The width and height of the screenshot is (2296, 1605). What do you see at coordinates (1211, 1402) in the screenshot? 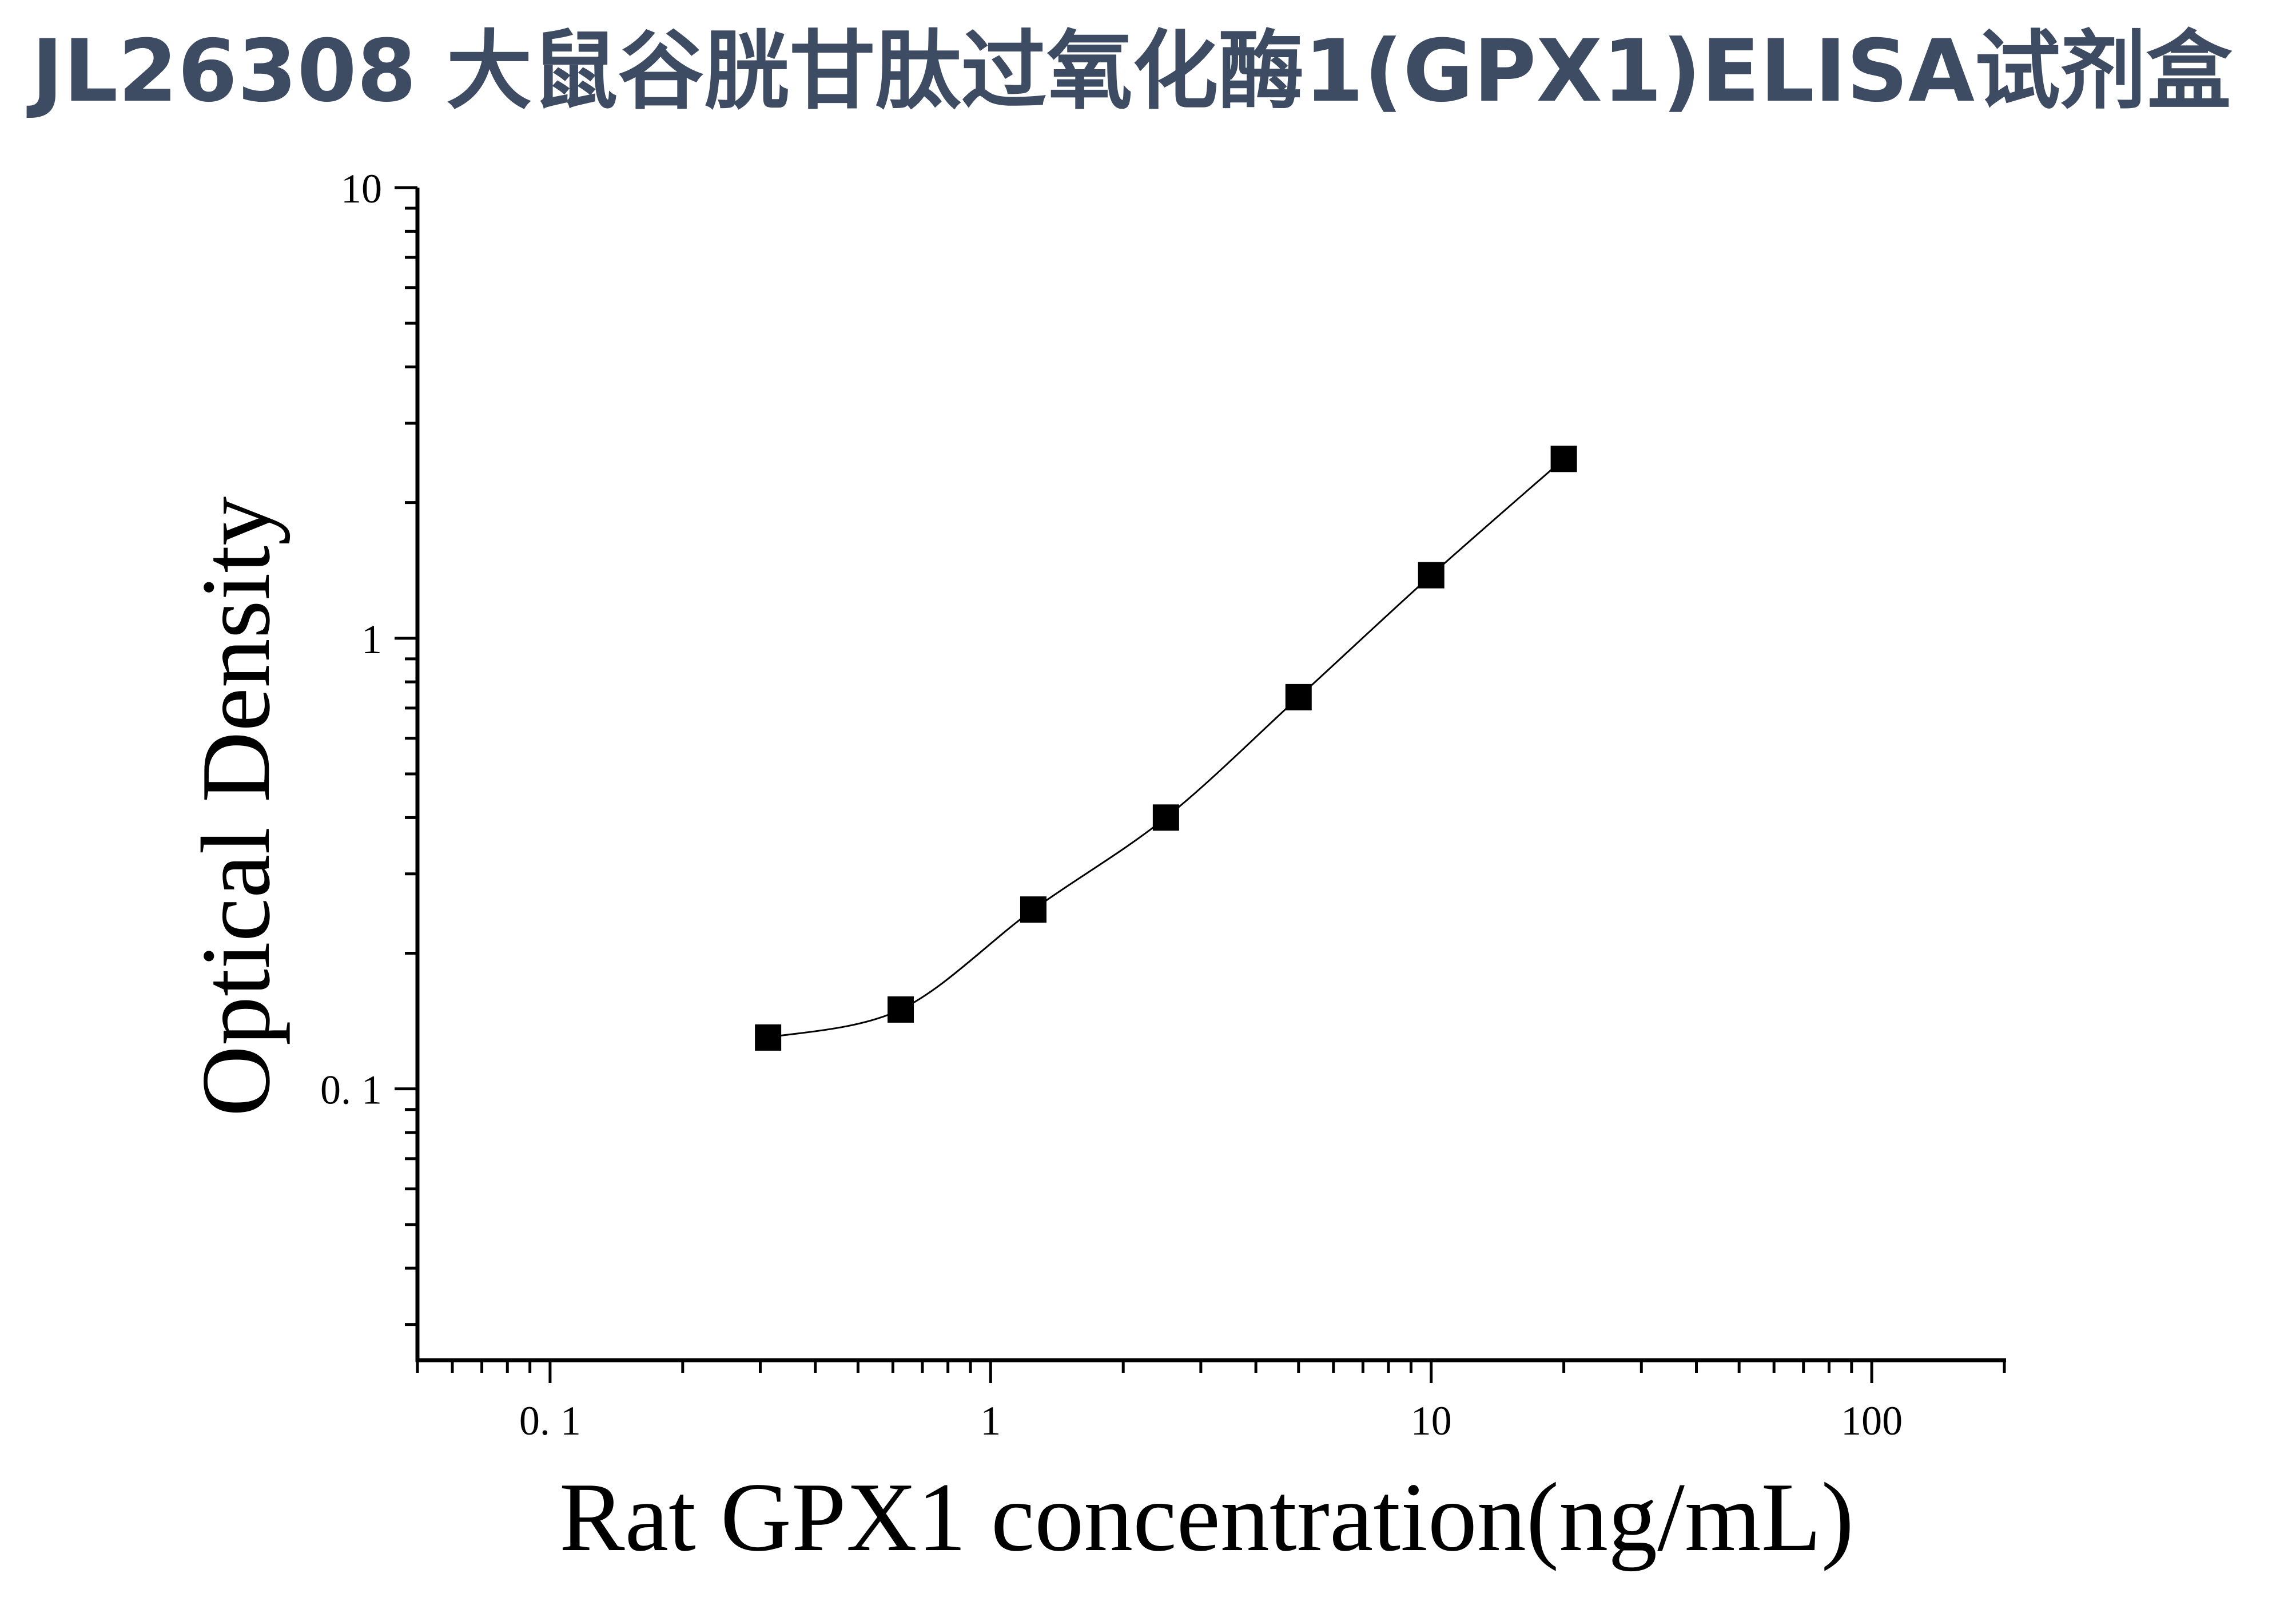
I see `x-axis-ticks: 0. 1 1 10 100` at bounding box center [1211, 1402].